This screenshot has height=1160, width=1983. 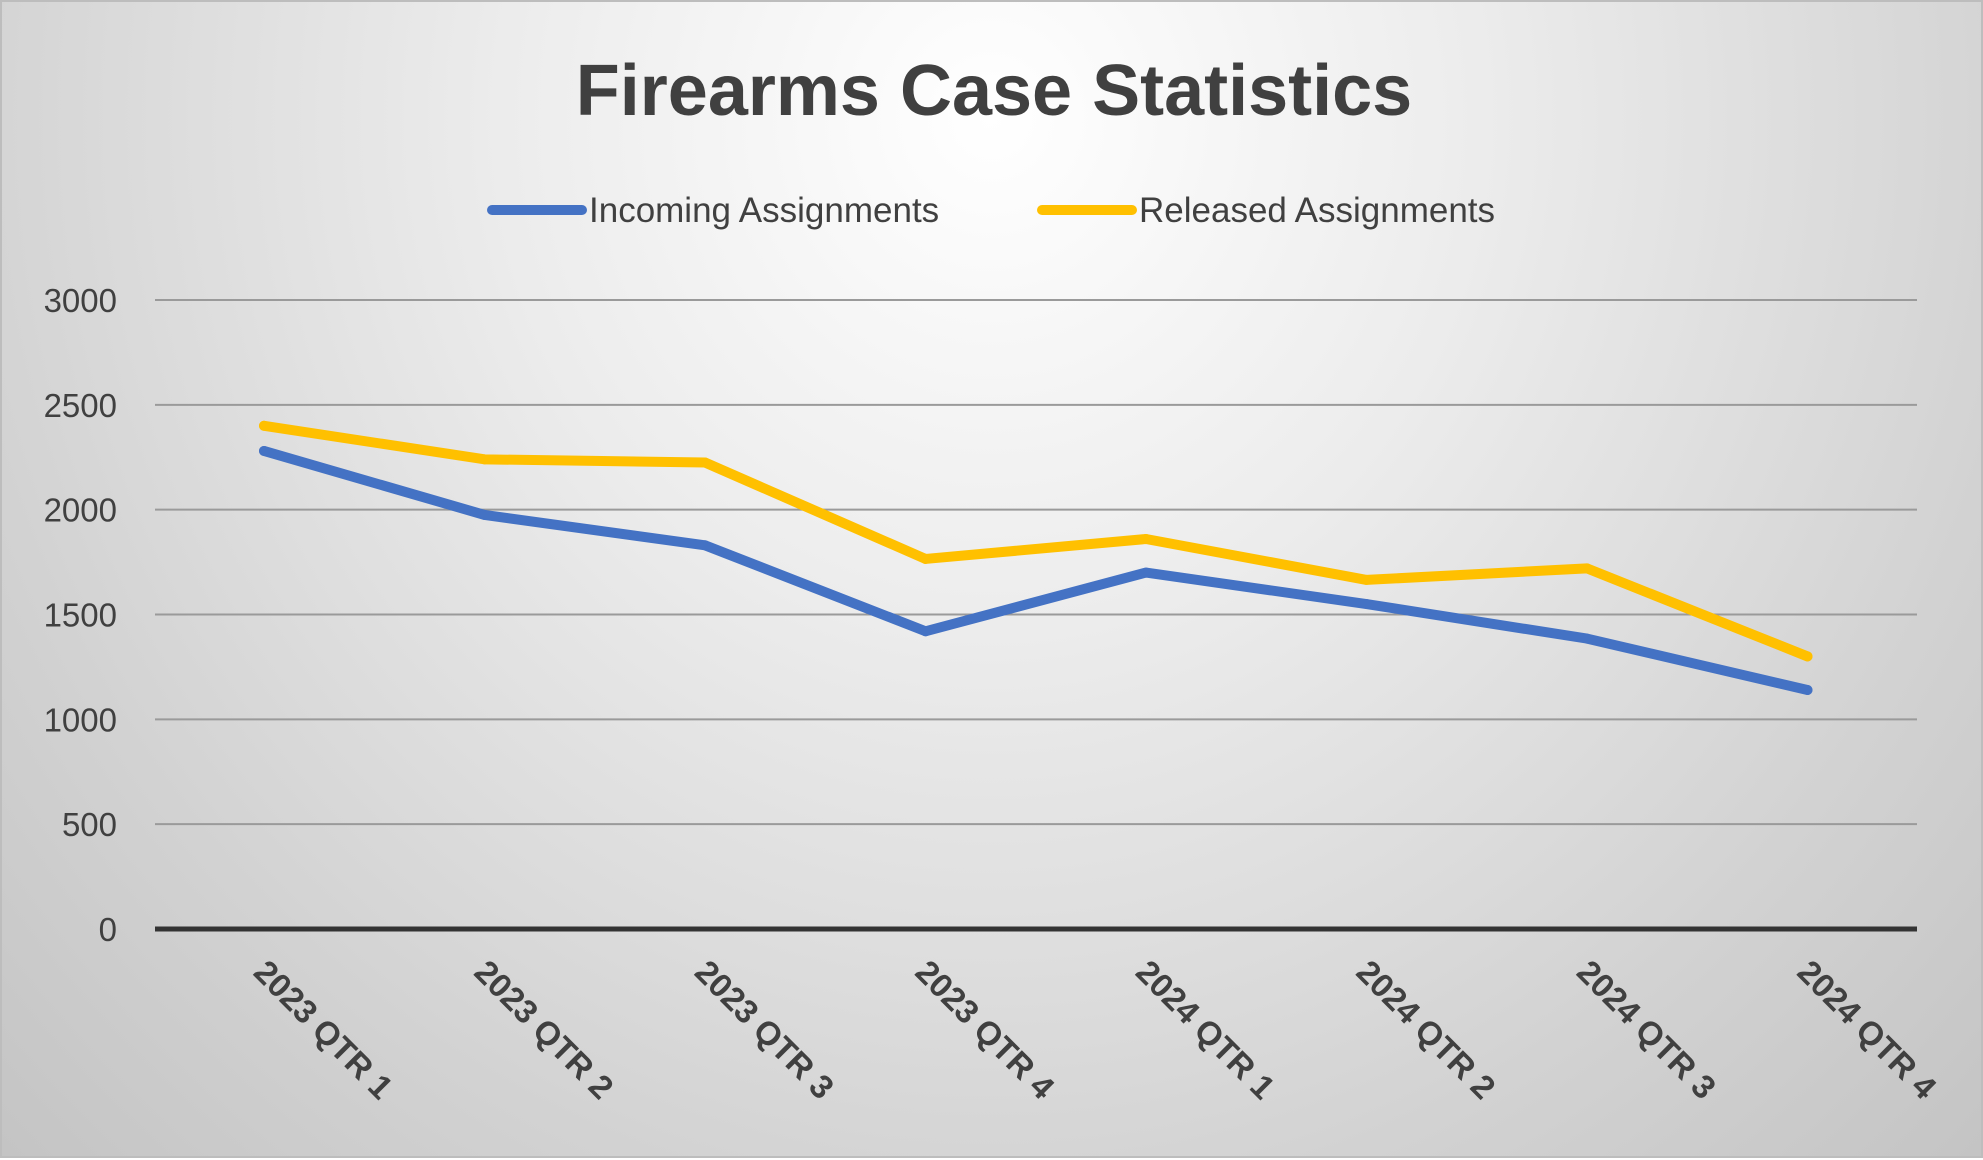 What do you see at coordinates (994, 91) in the screenshot?
I see `chart-title: Firearms Case Statistics` at bounding box center [994, 91].